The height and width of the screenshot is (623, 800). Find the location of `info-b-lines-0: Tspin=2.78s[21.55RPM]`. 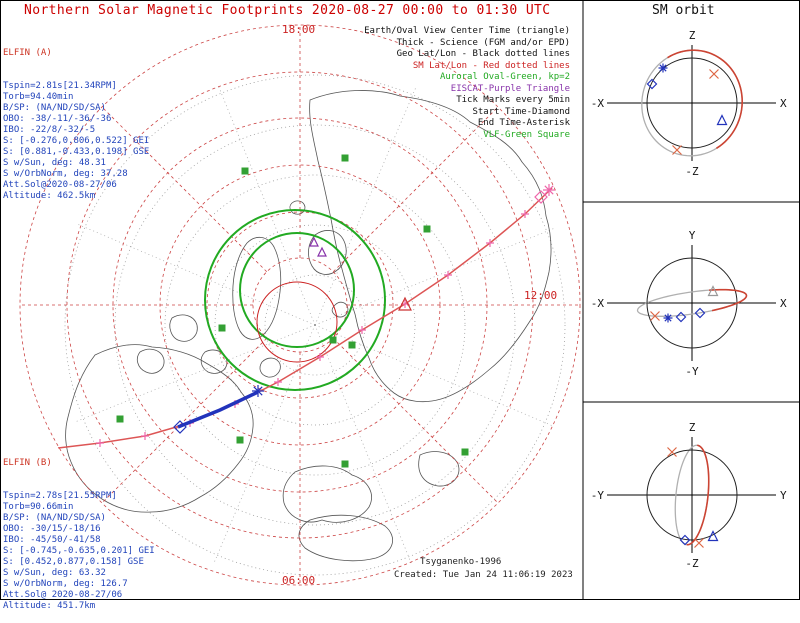

info-b-lines-0: Tspin=2.78s[21.55RPM] is located at coordinates (60, 496).